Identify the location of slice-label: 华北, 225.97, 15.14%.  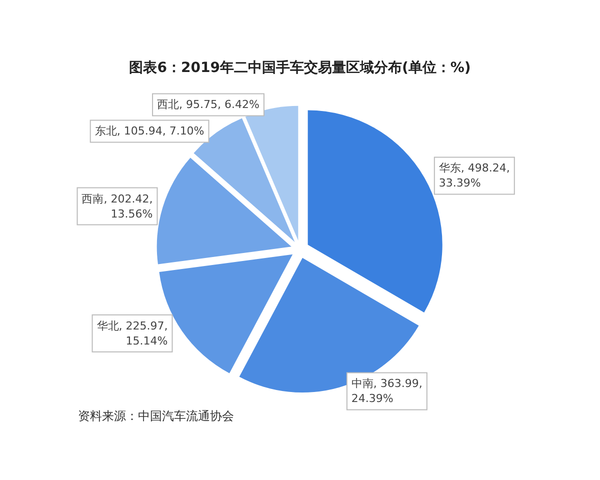
(132, 333).